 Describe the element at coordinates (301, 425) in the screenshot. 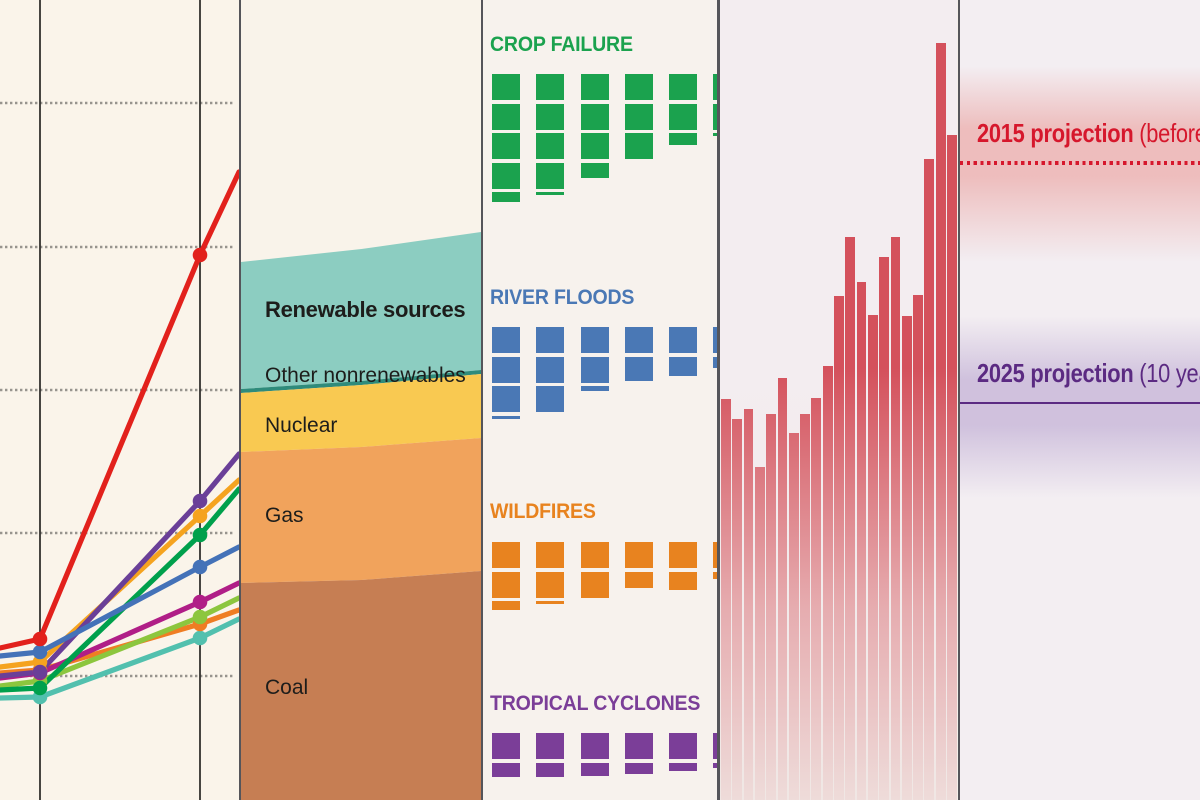

I see `band-label-nuclear: Nuclear` at that location.